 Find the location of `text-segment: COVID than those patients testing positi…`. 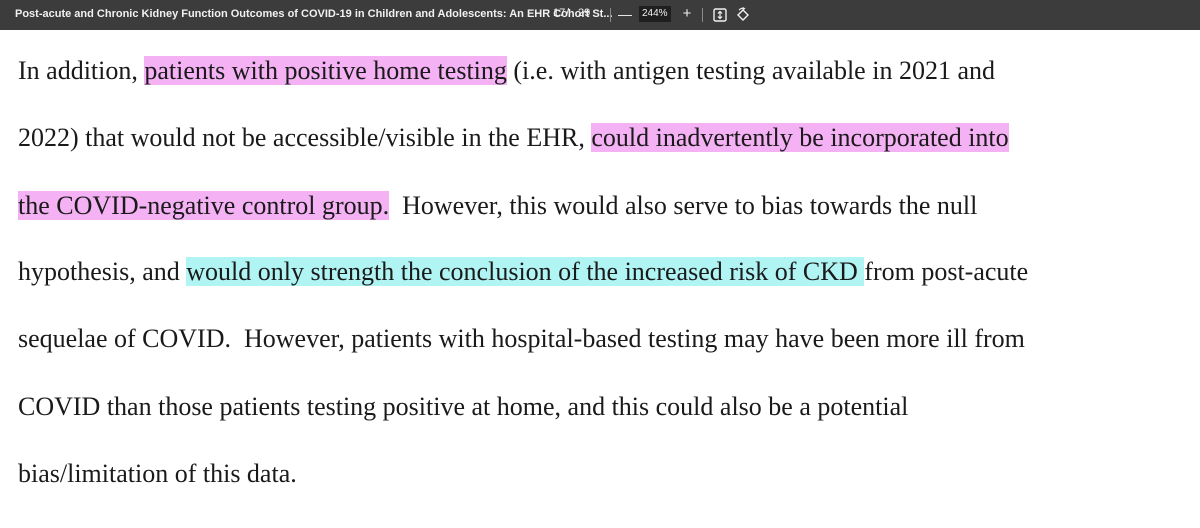

text-segment: COVID than those patients testing positi… is located at coordinates (463, 406).